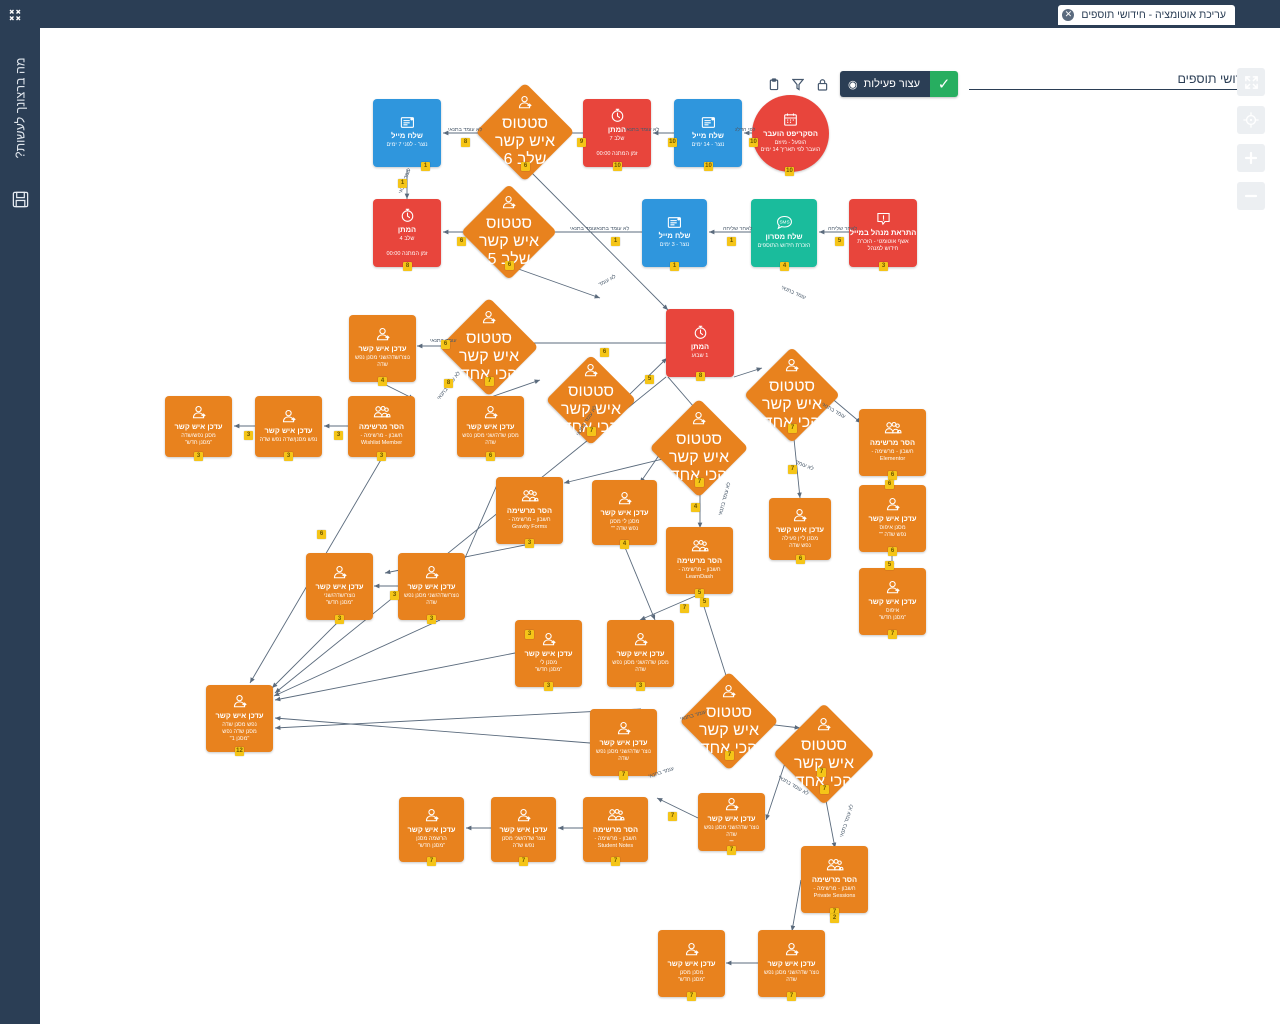  What do you see at coordinates (1146, 15) in the screenshot?
I see `browser-tab-automation: עריכת אוטומציה - חידושי תוספים ✕` at bounding box center [1146, 15].